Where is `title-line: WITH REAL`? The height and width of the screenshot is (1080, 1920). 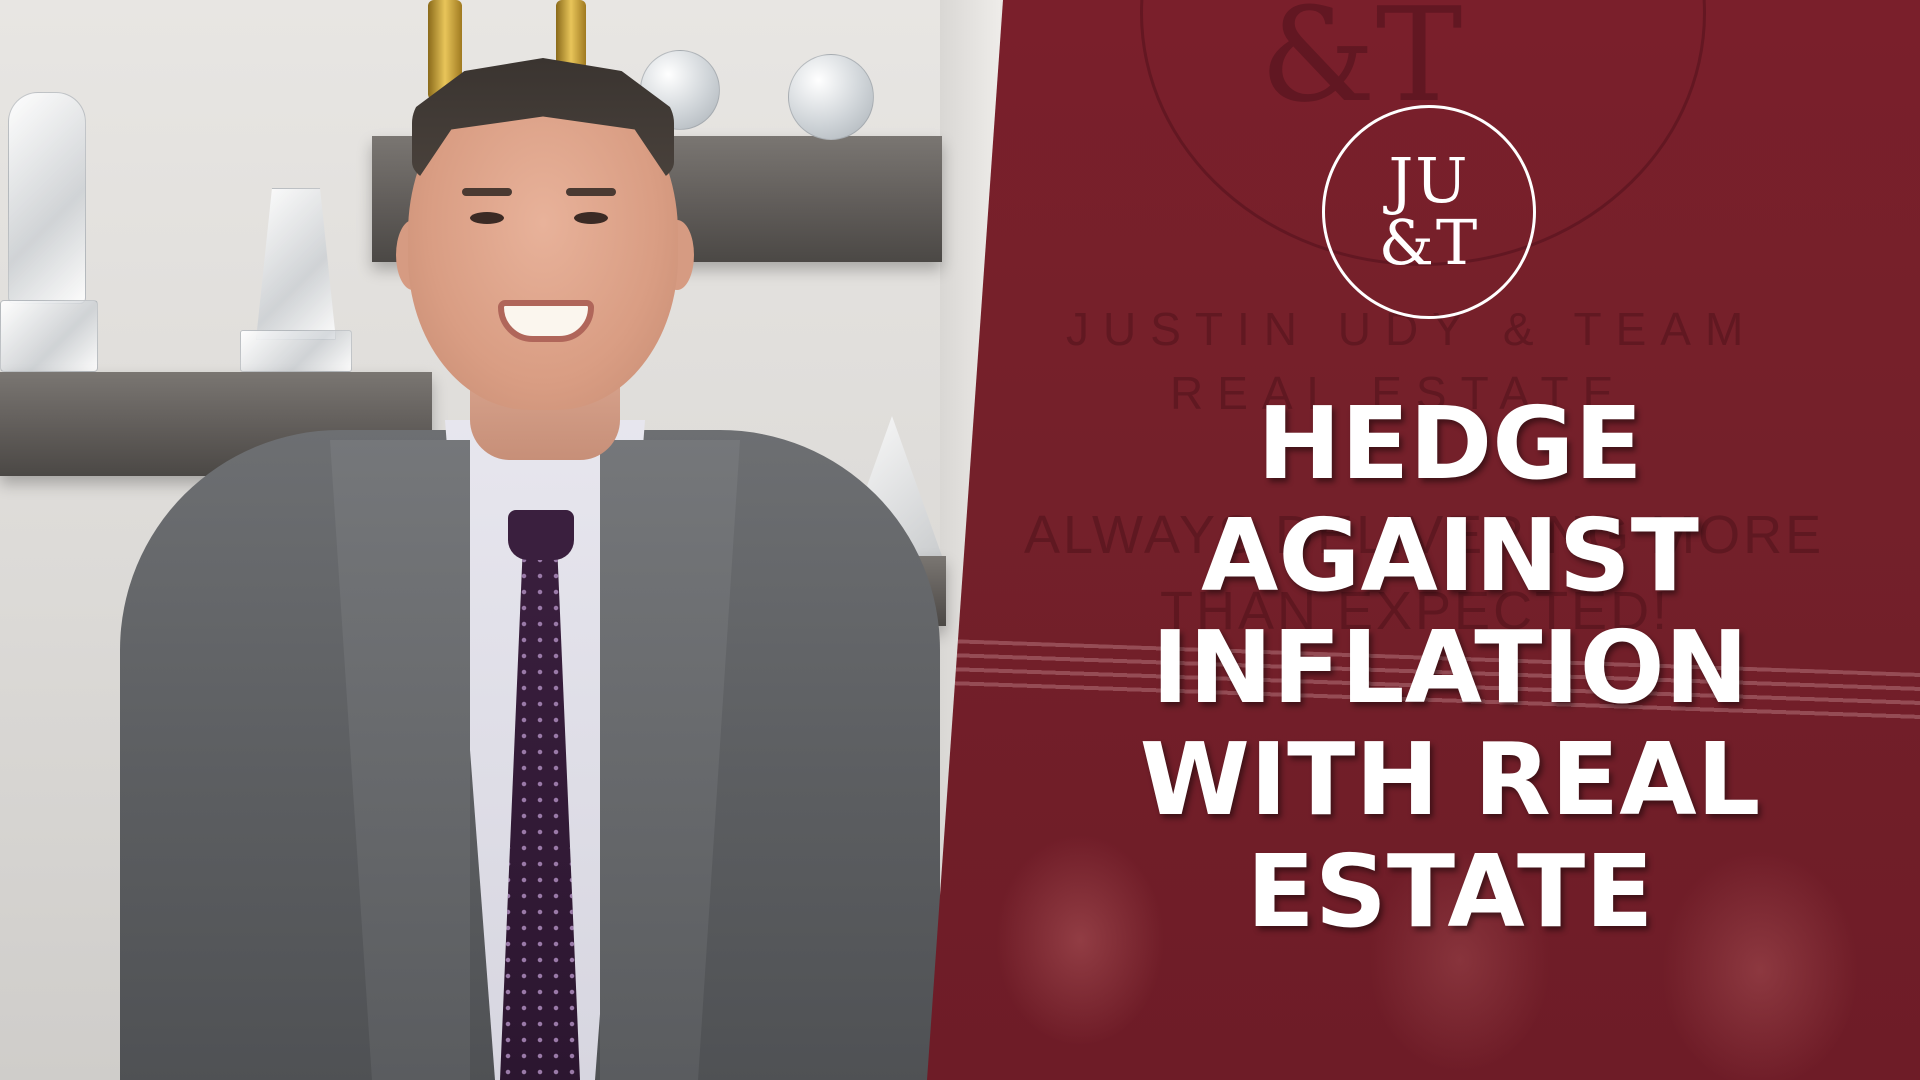 title-line: WITH REAL is located at coordinates (1450, 779).